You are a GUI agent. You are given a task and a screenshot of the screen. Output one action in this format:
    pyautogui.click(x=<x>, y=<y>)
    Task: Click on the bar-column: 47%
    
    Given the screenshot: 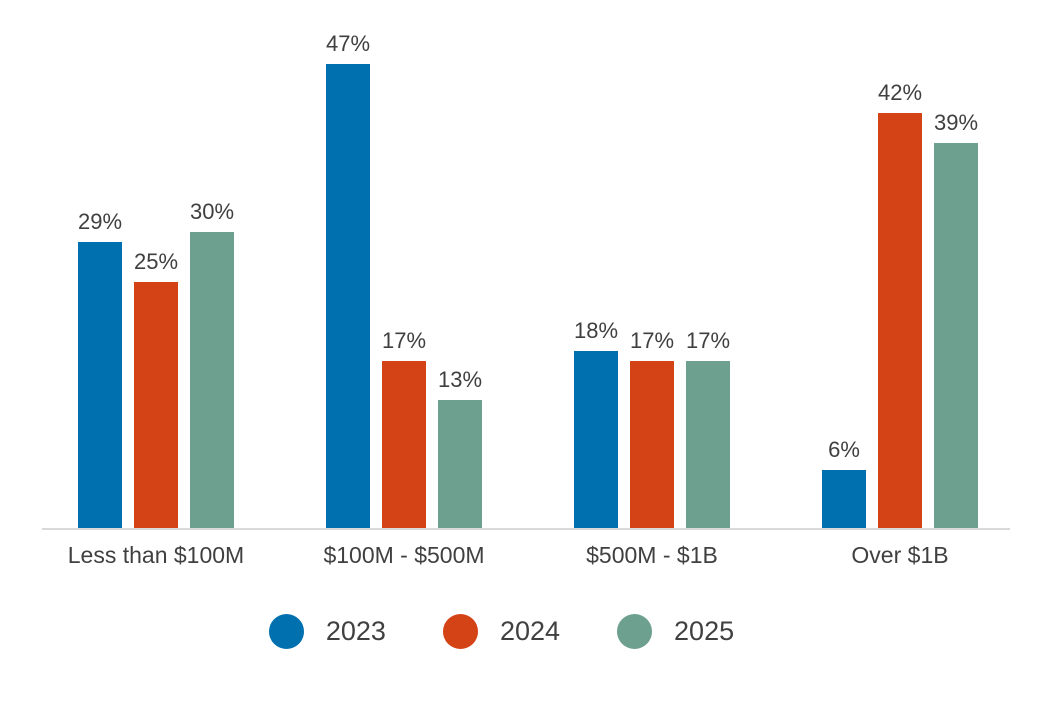 What is the action you would take?
    pyautogui.click(x=348, y=279)
    